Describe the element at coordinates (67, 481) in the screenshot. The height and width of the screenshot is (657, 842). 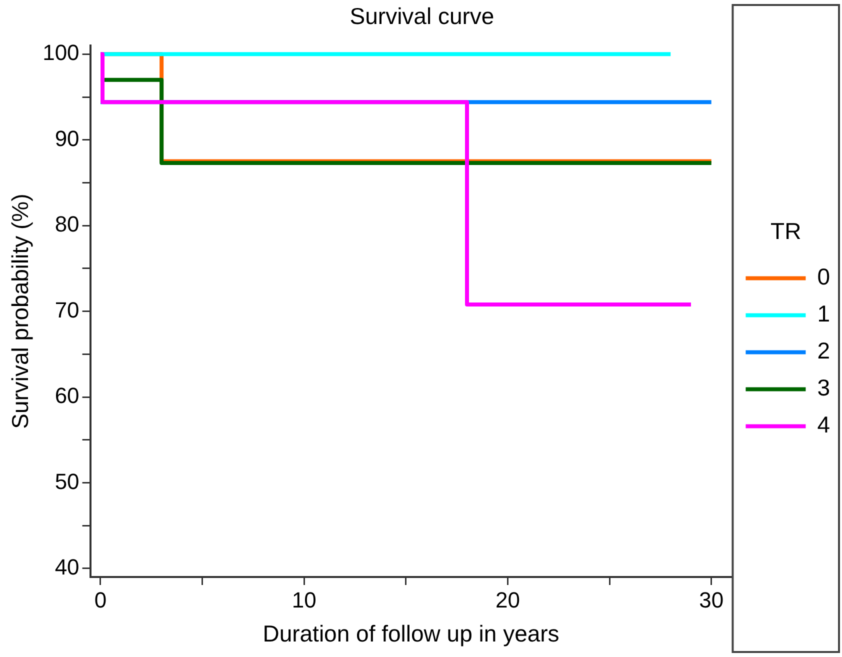
I see `y-tick-label: 50` at that location.